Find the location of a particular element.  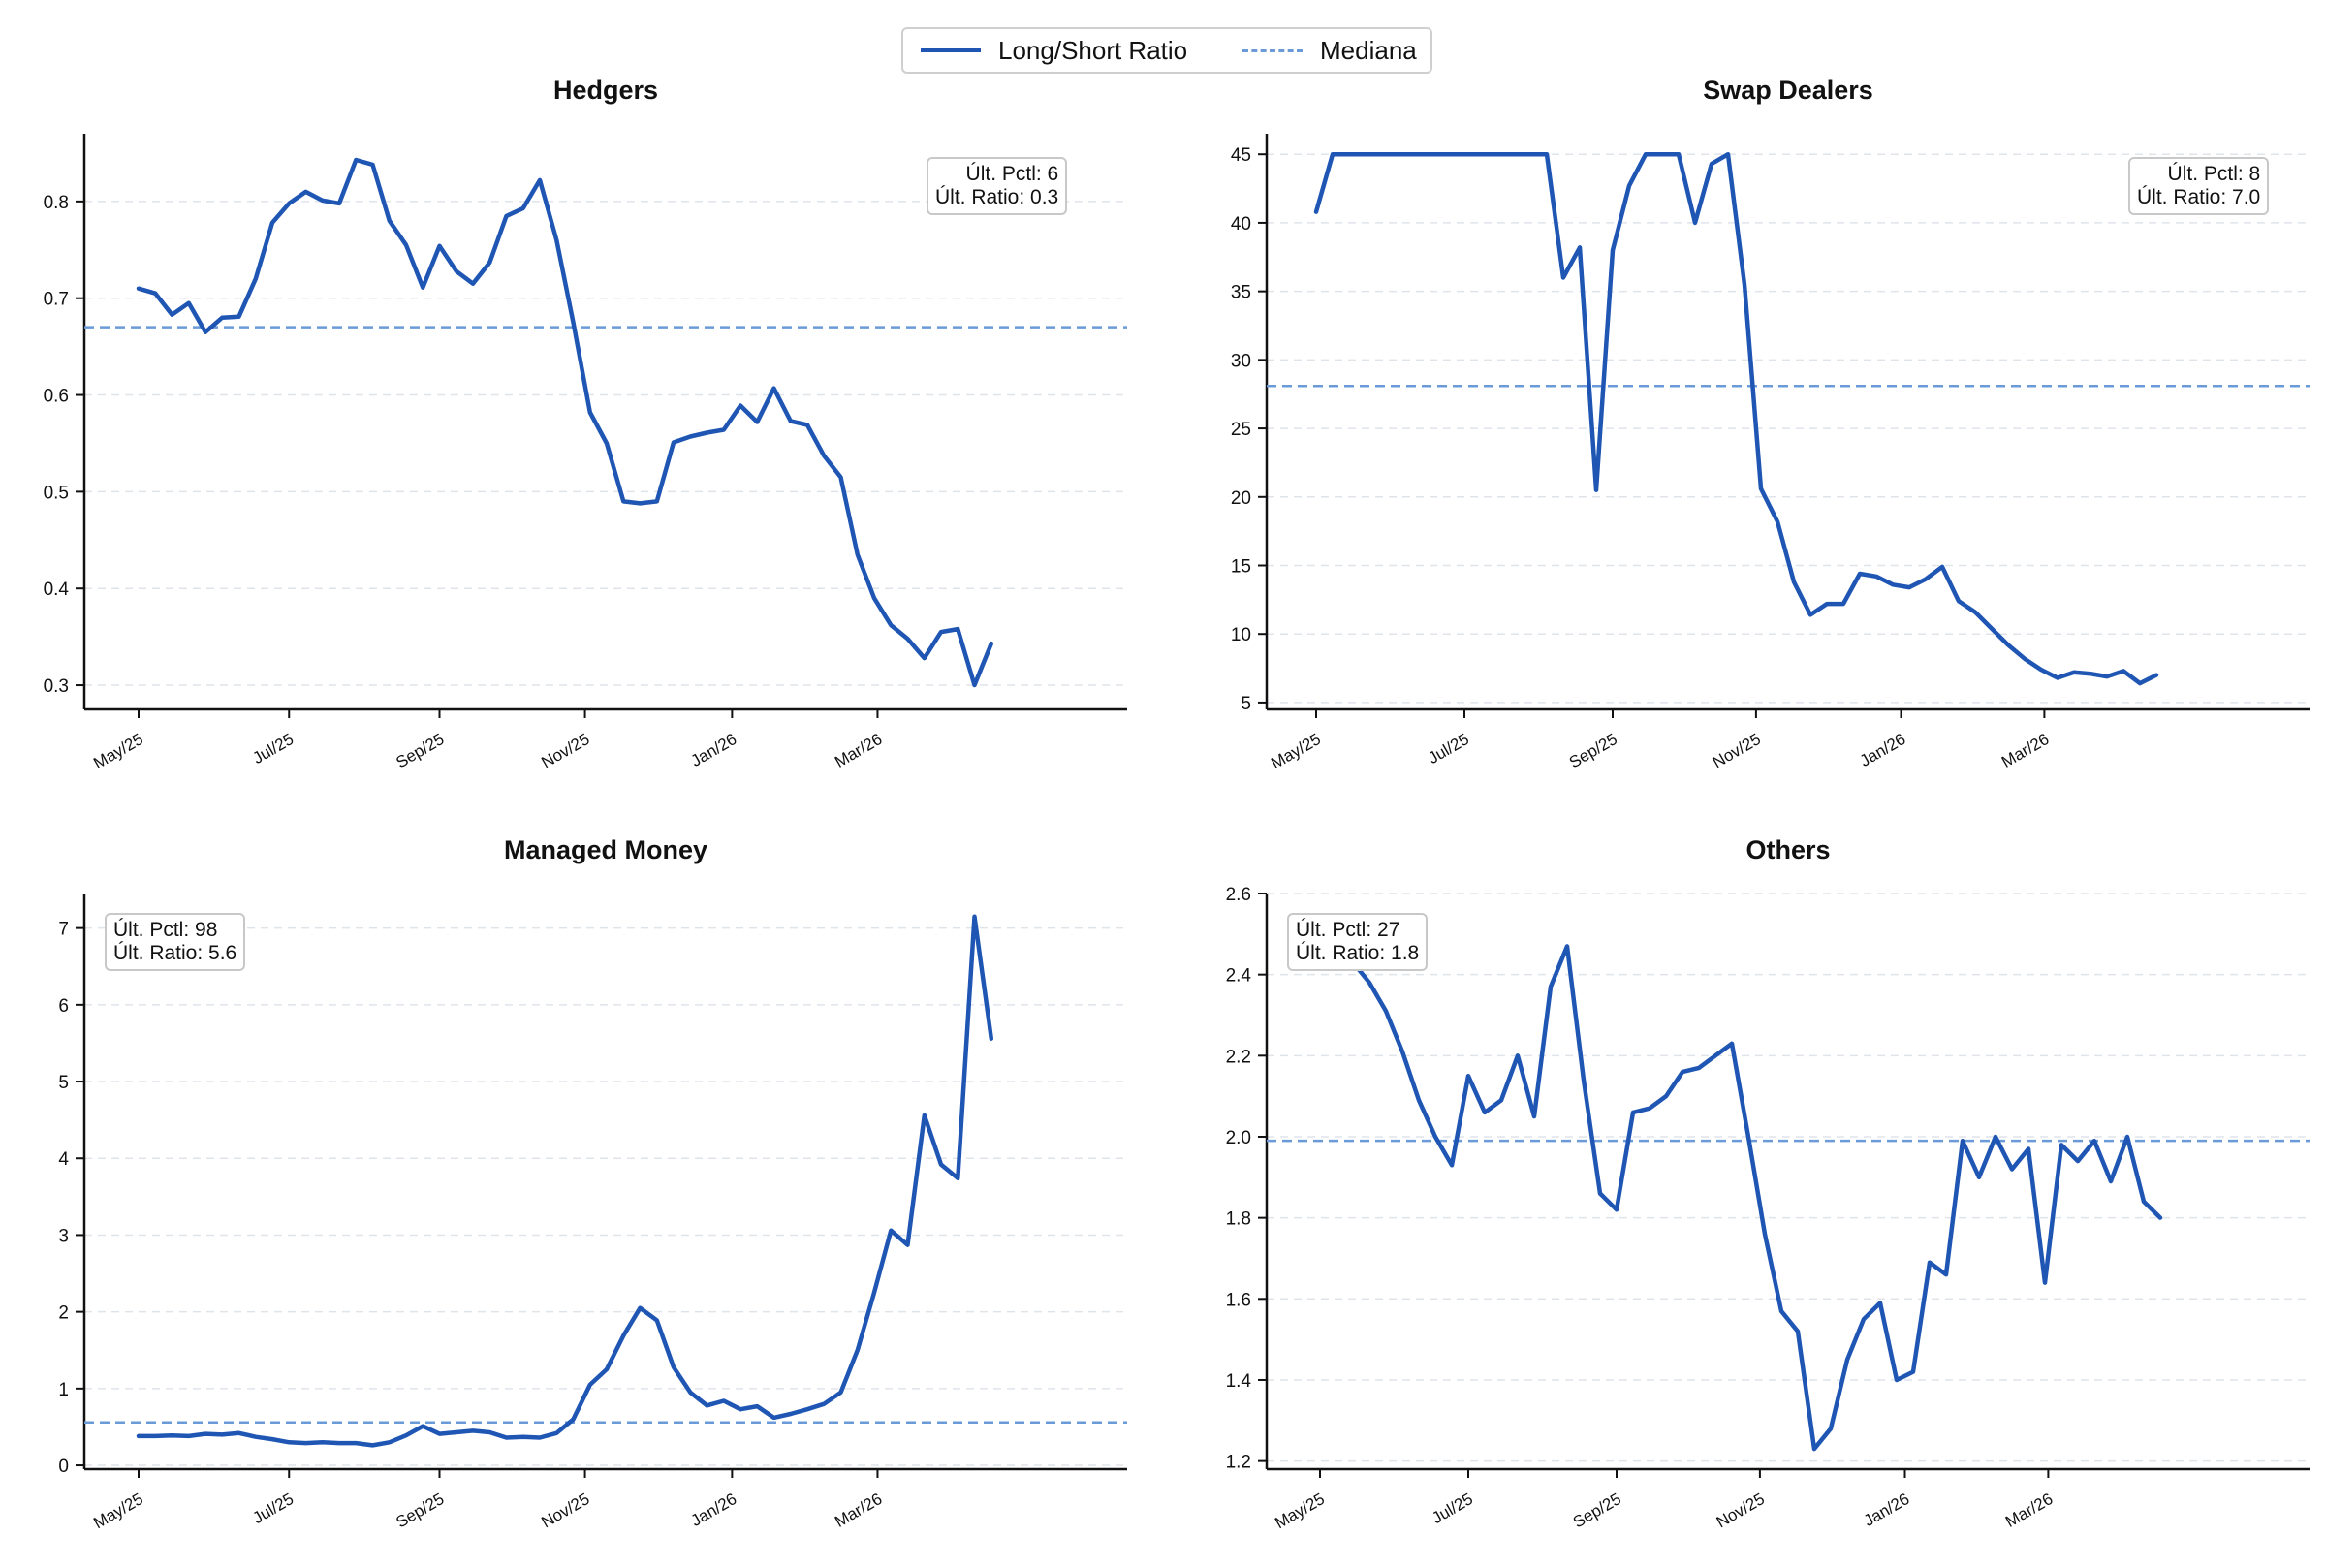

y-tick-label: 1 is located at coordinates (64, 1390).